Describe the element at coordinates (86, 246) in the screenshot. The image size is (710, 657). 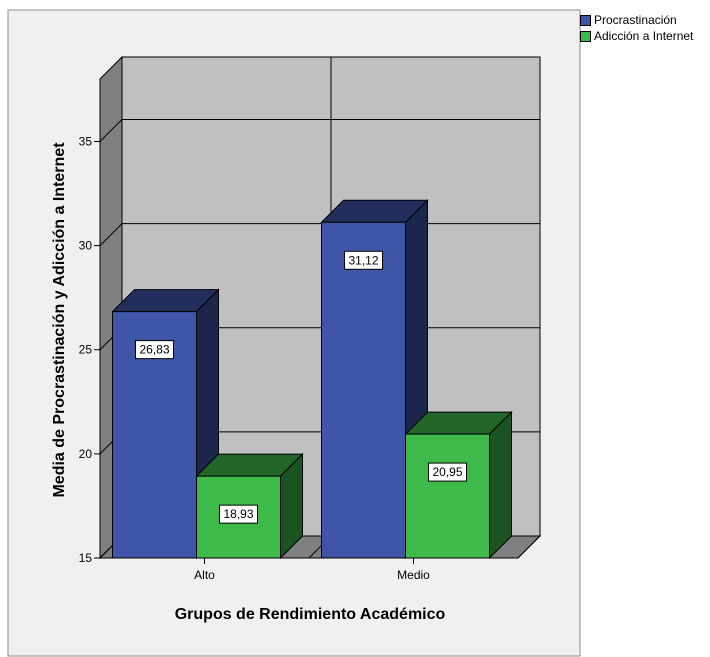
I see `y-tick-label: 30` at that location.